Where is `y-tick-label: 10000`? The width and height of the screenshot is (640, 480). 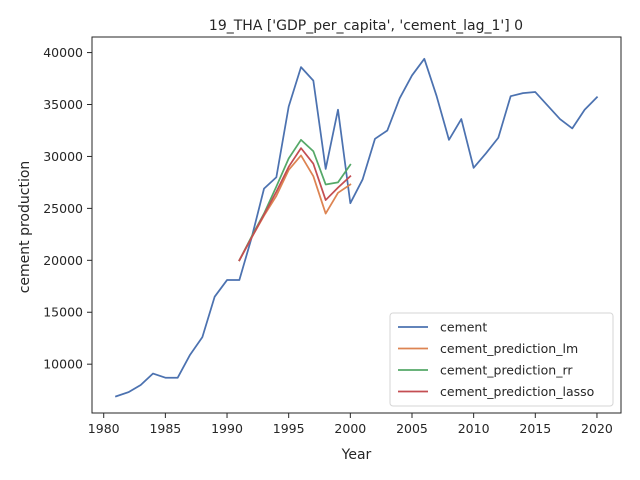 y-tick-label: 10000 is located at coordinates (63, 364).